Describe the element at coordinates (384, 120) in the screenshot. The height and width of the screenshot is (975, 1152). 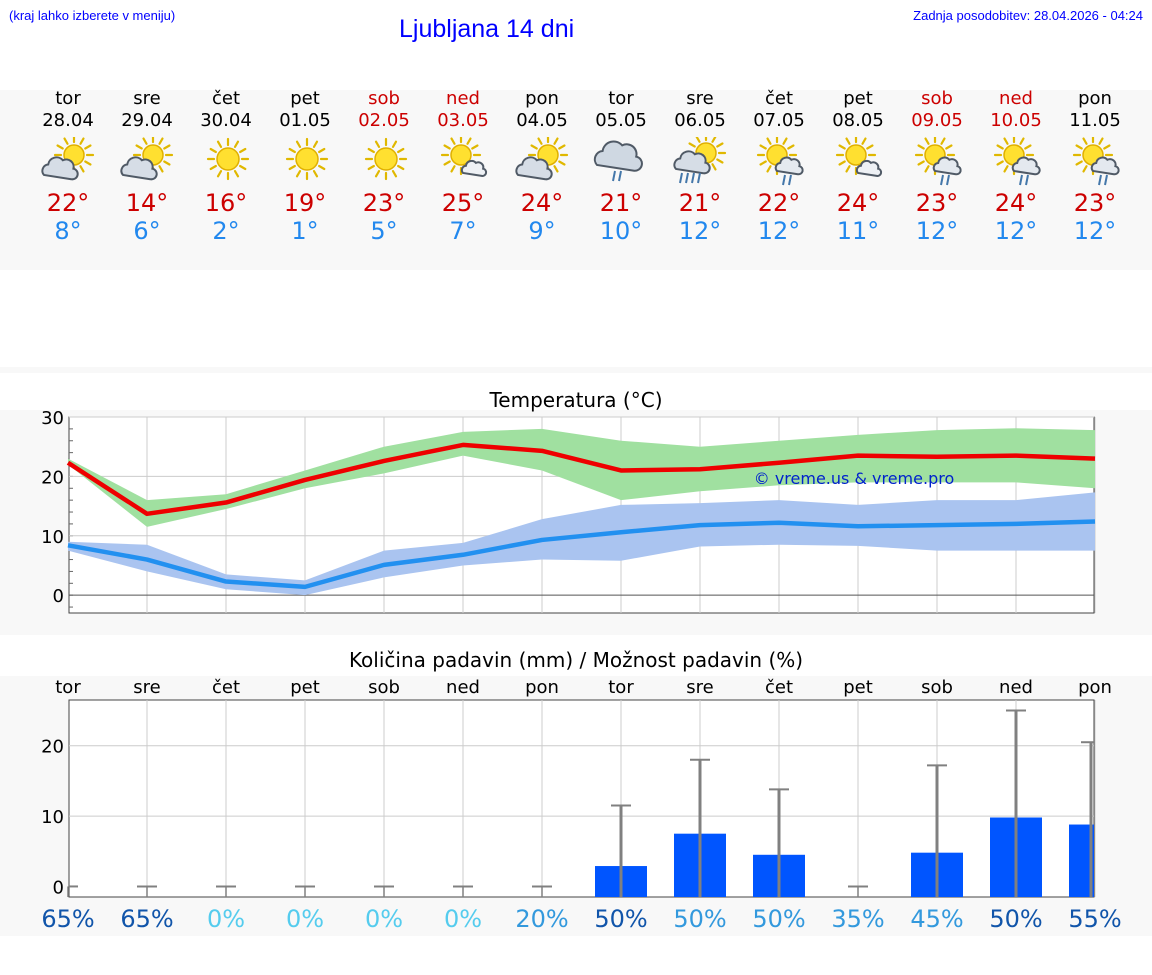
I see `day-date: 02.05` at that location.